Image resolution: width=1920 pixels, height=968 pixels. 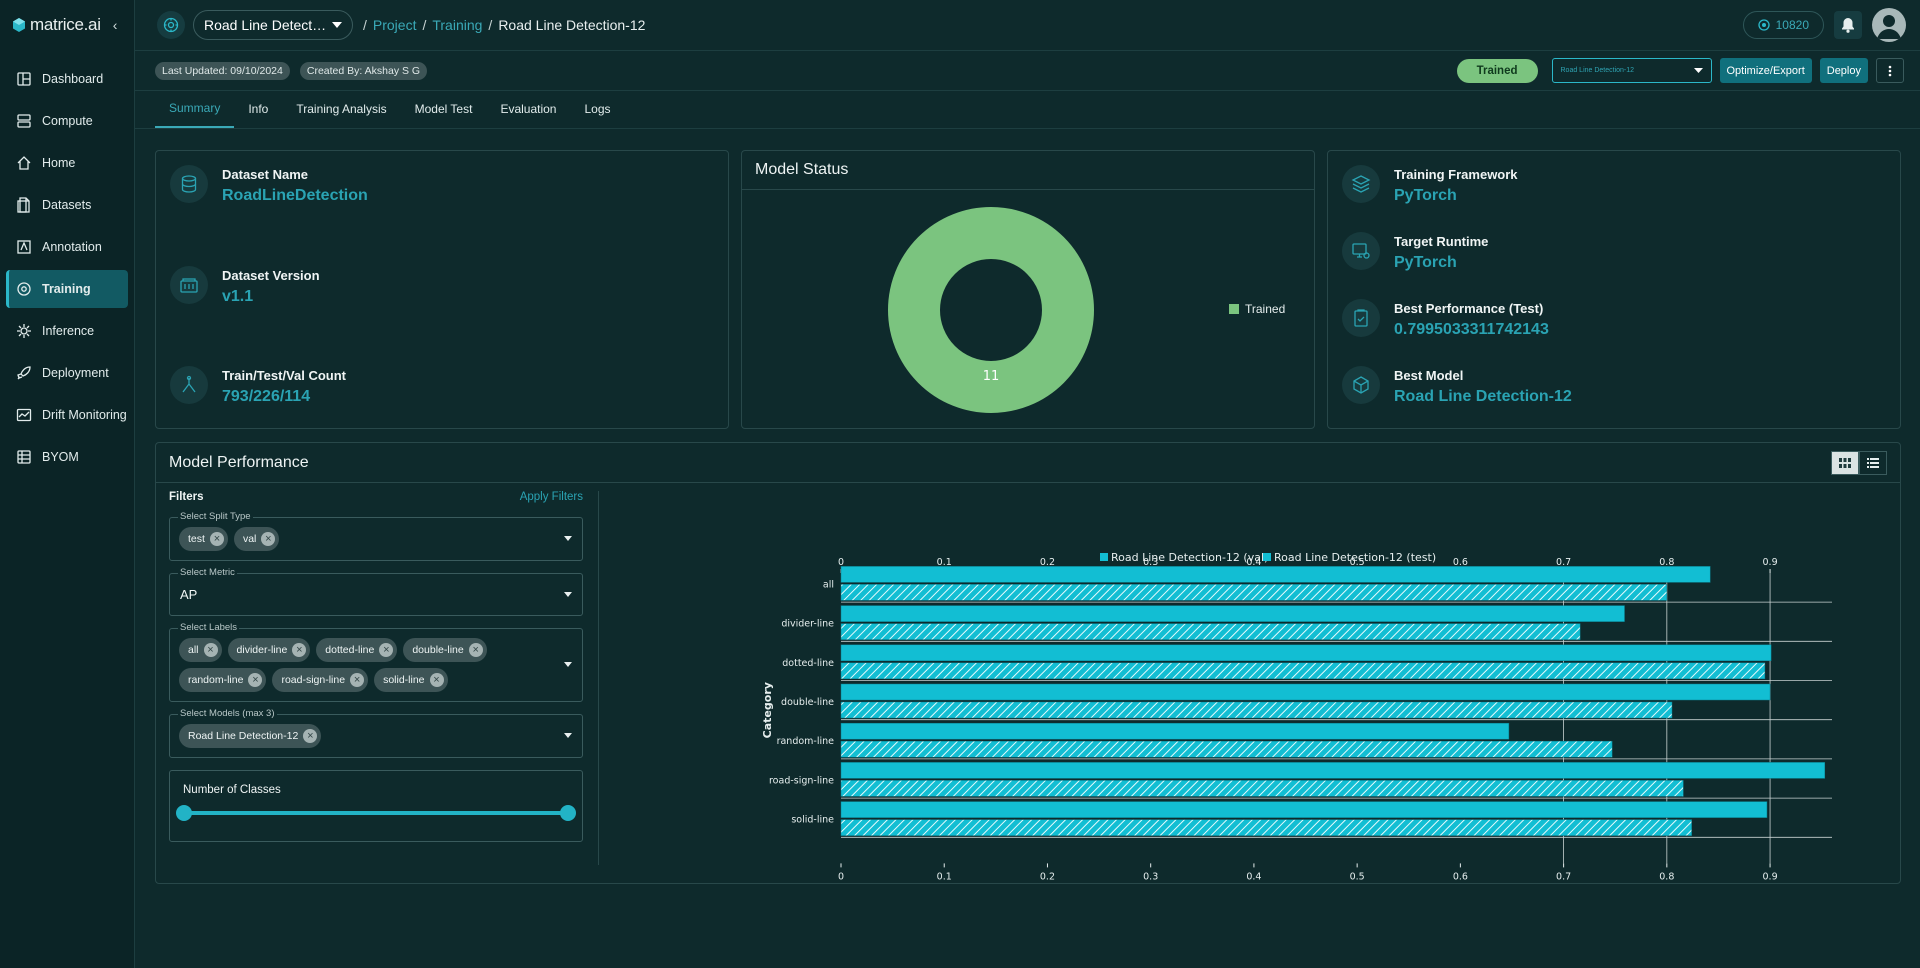 I want to click on sidebar-item-inference: Inference, so click(x=67, y=331).